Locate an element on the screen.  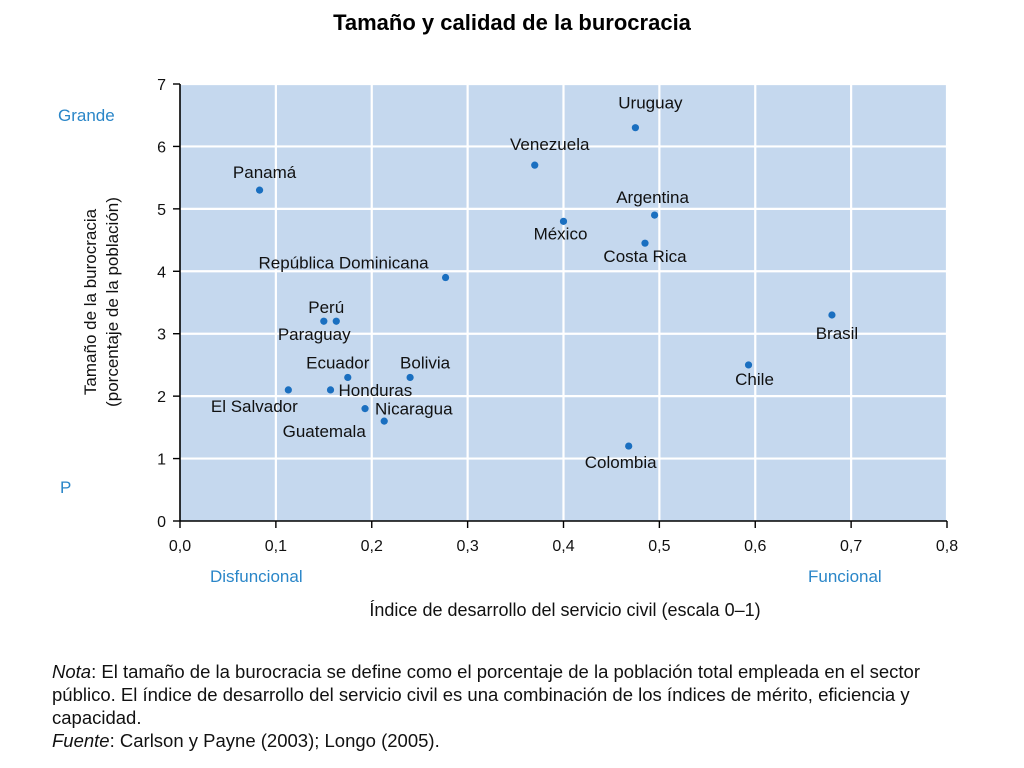
y-annotation-bottom: P is located at coordinates (66, 487).